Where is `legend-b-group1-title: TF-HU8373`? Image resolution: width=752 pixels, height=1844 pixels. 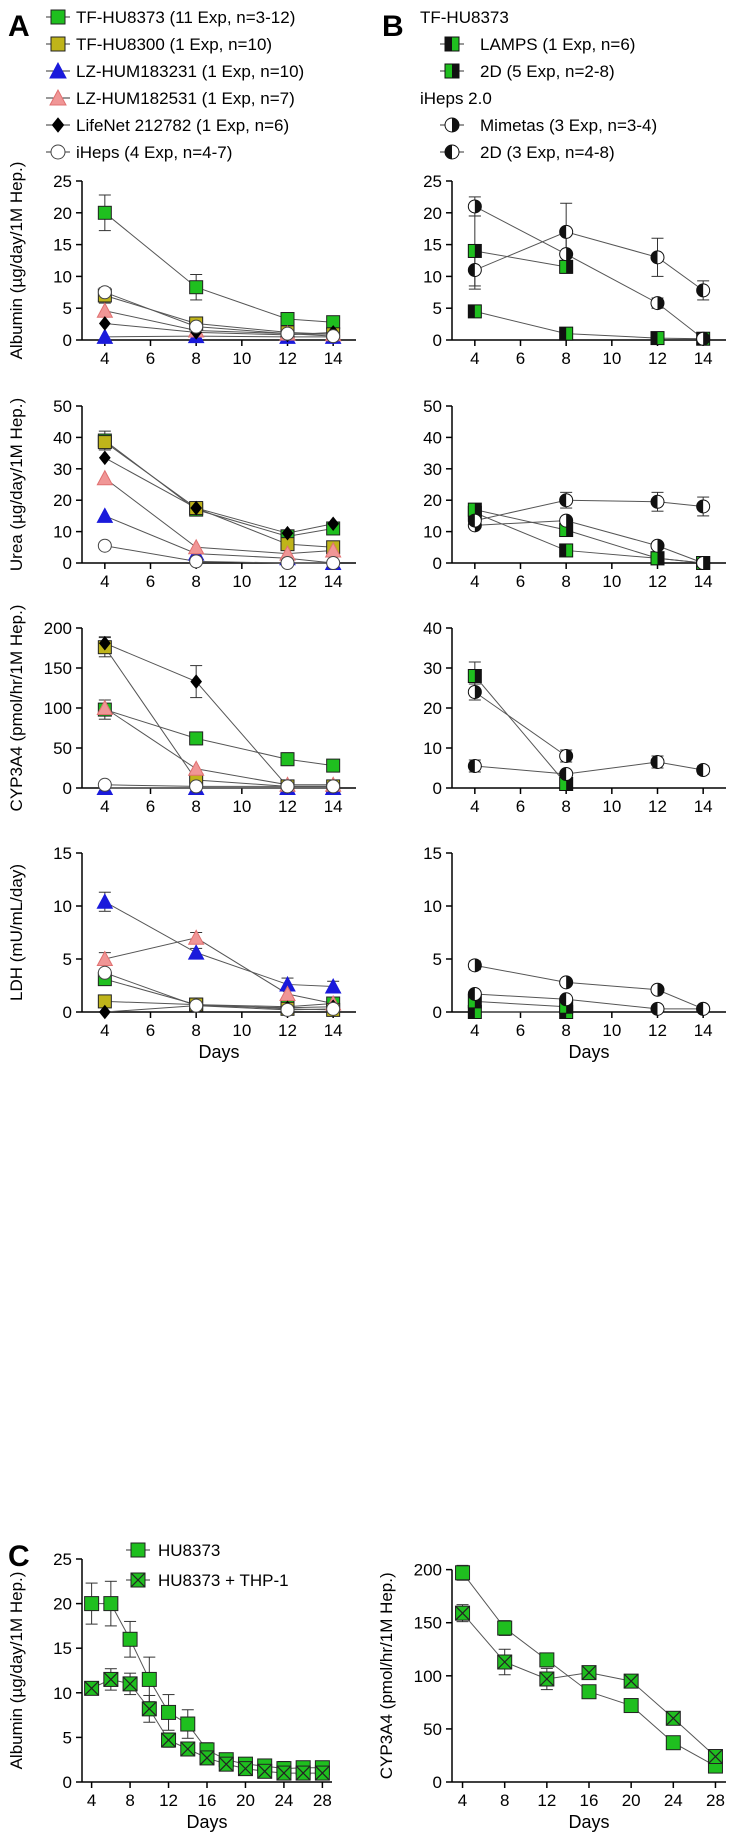
legend-b-group1-title: TF-HU8373 is located at coordinates (464, 17).